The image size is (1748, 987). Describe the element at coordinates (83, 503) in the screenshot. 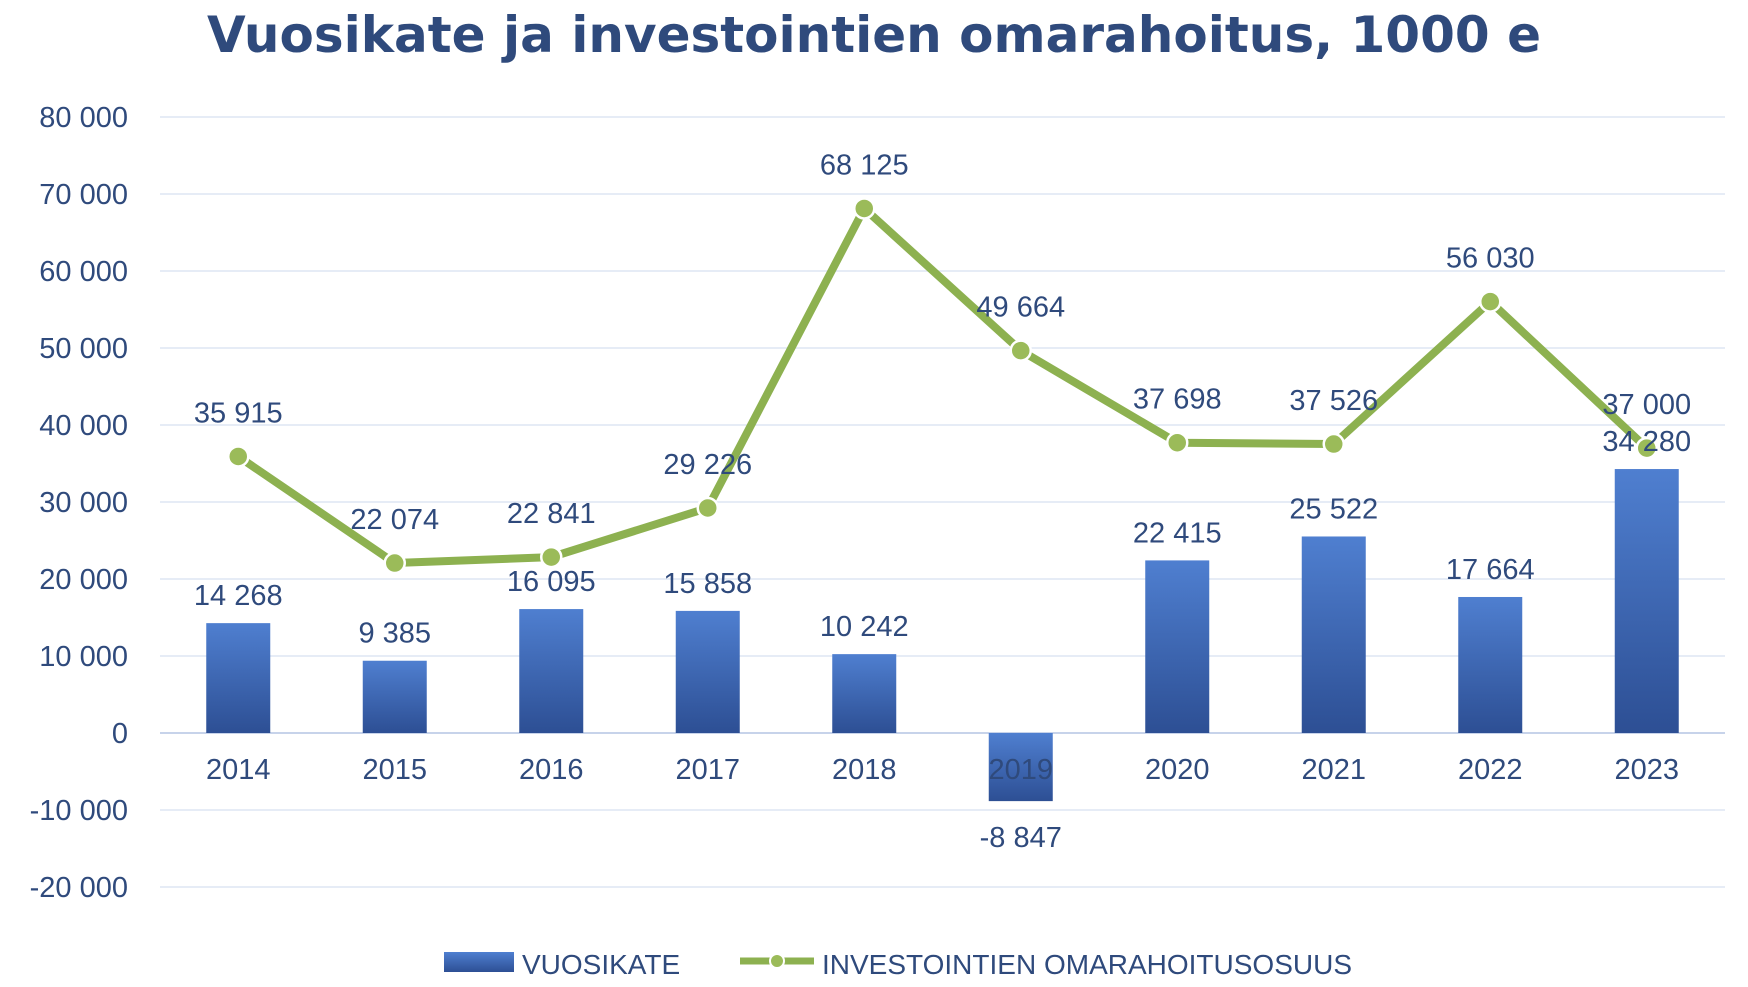

I see `y-tick-label: 30 000` at that location.